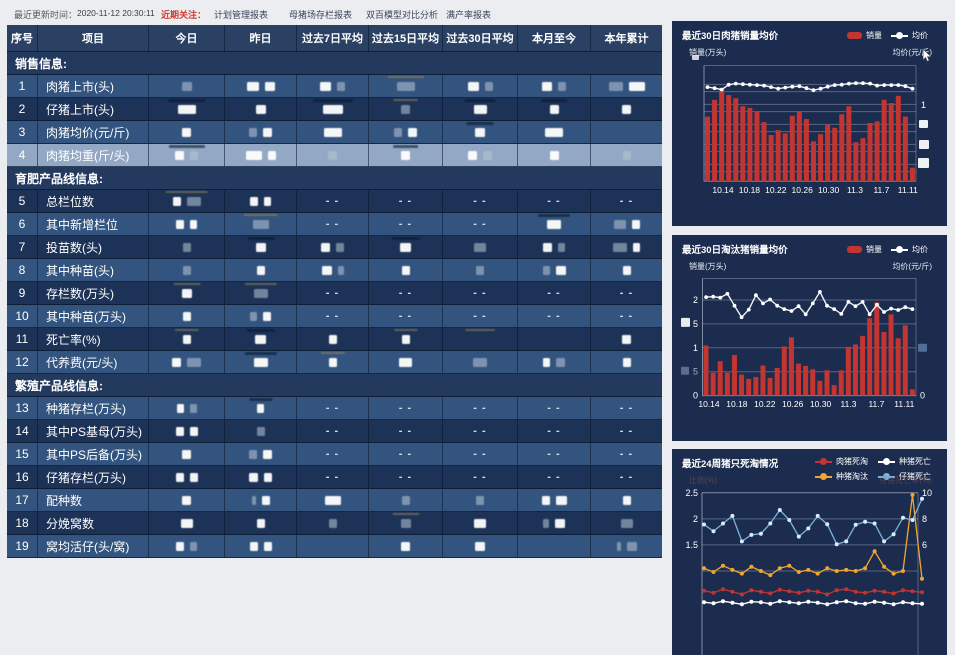 This screenshot has height=655, width=955. I want to click on column-header: 过去15日平均, so click(406, 38).